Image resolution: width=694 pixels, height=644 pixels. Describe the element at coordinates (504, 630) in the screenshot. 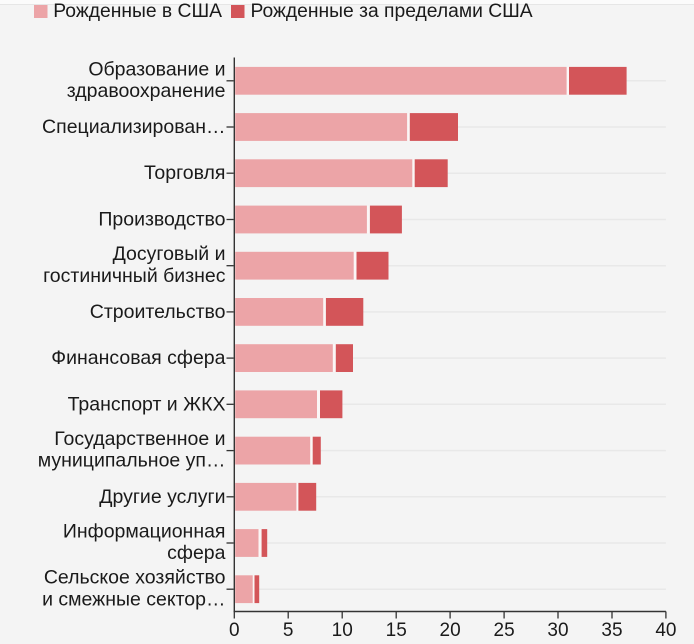

I see `svg-text: 25` at that location.